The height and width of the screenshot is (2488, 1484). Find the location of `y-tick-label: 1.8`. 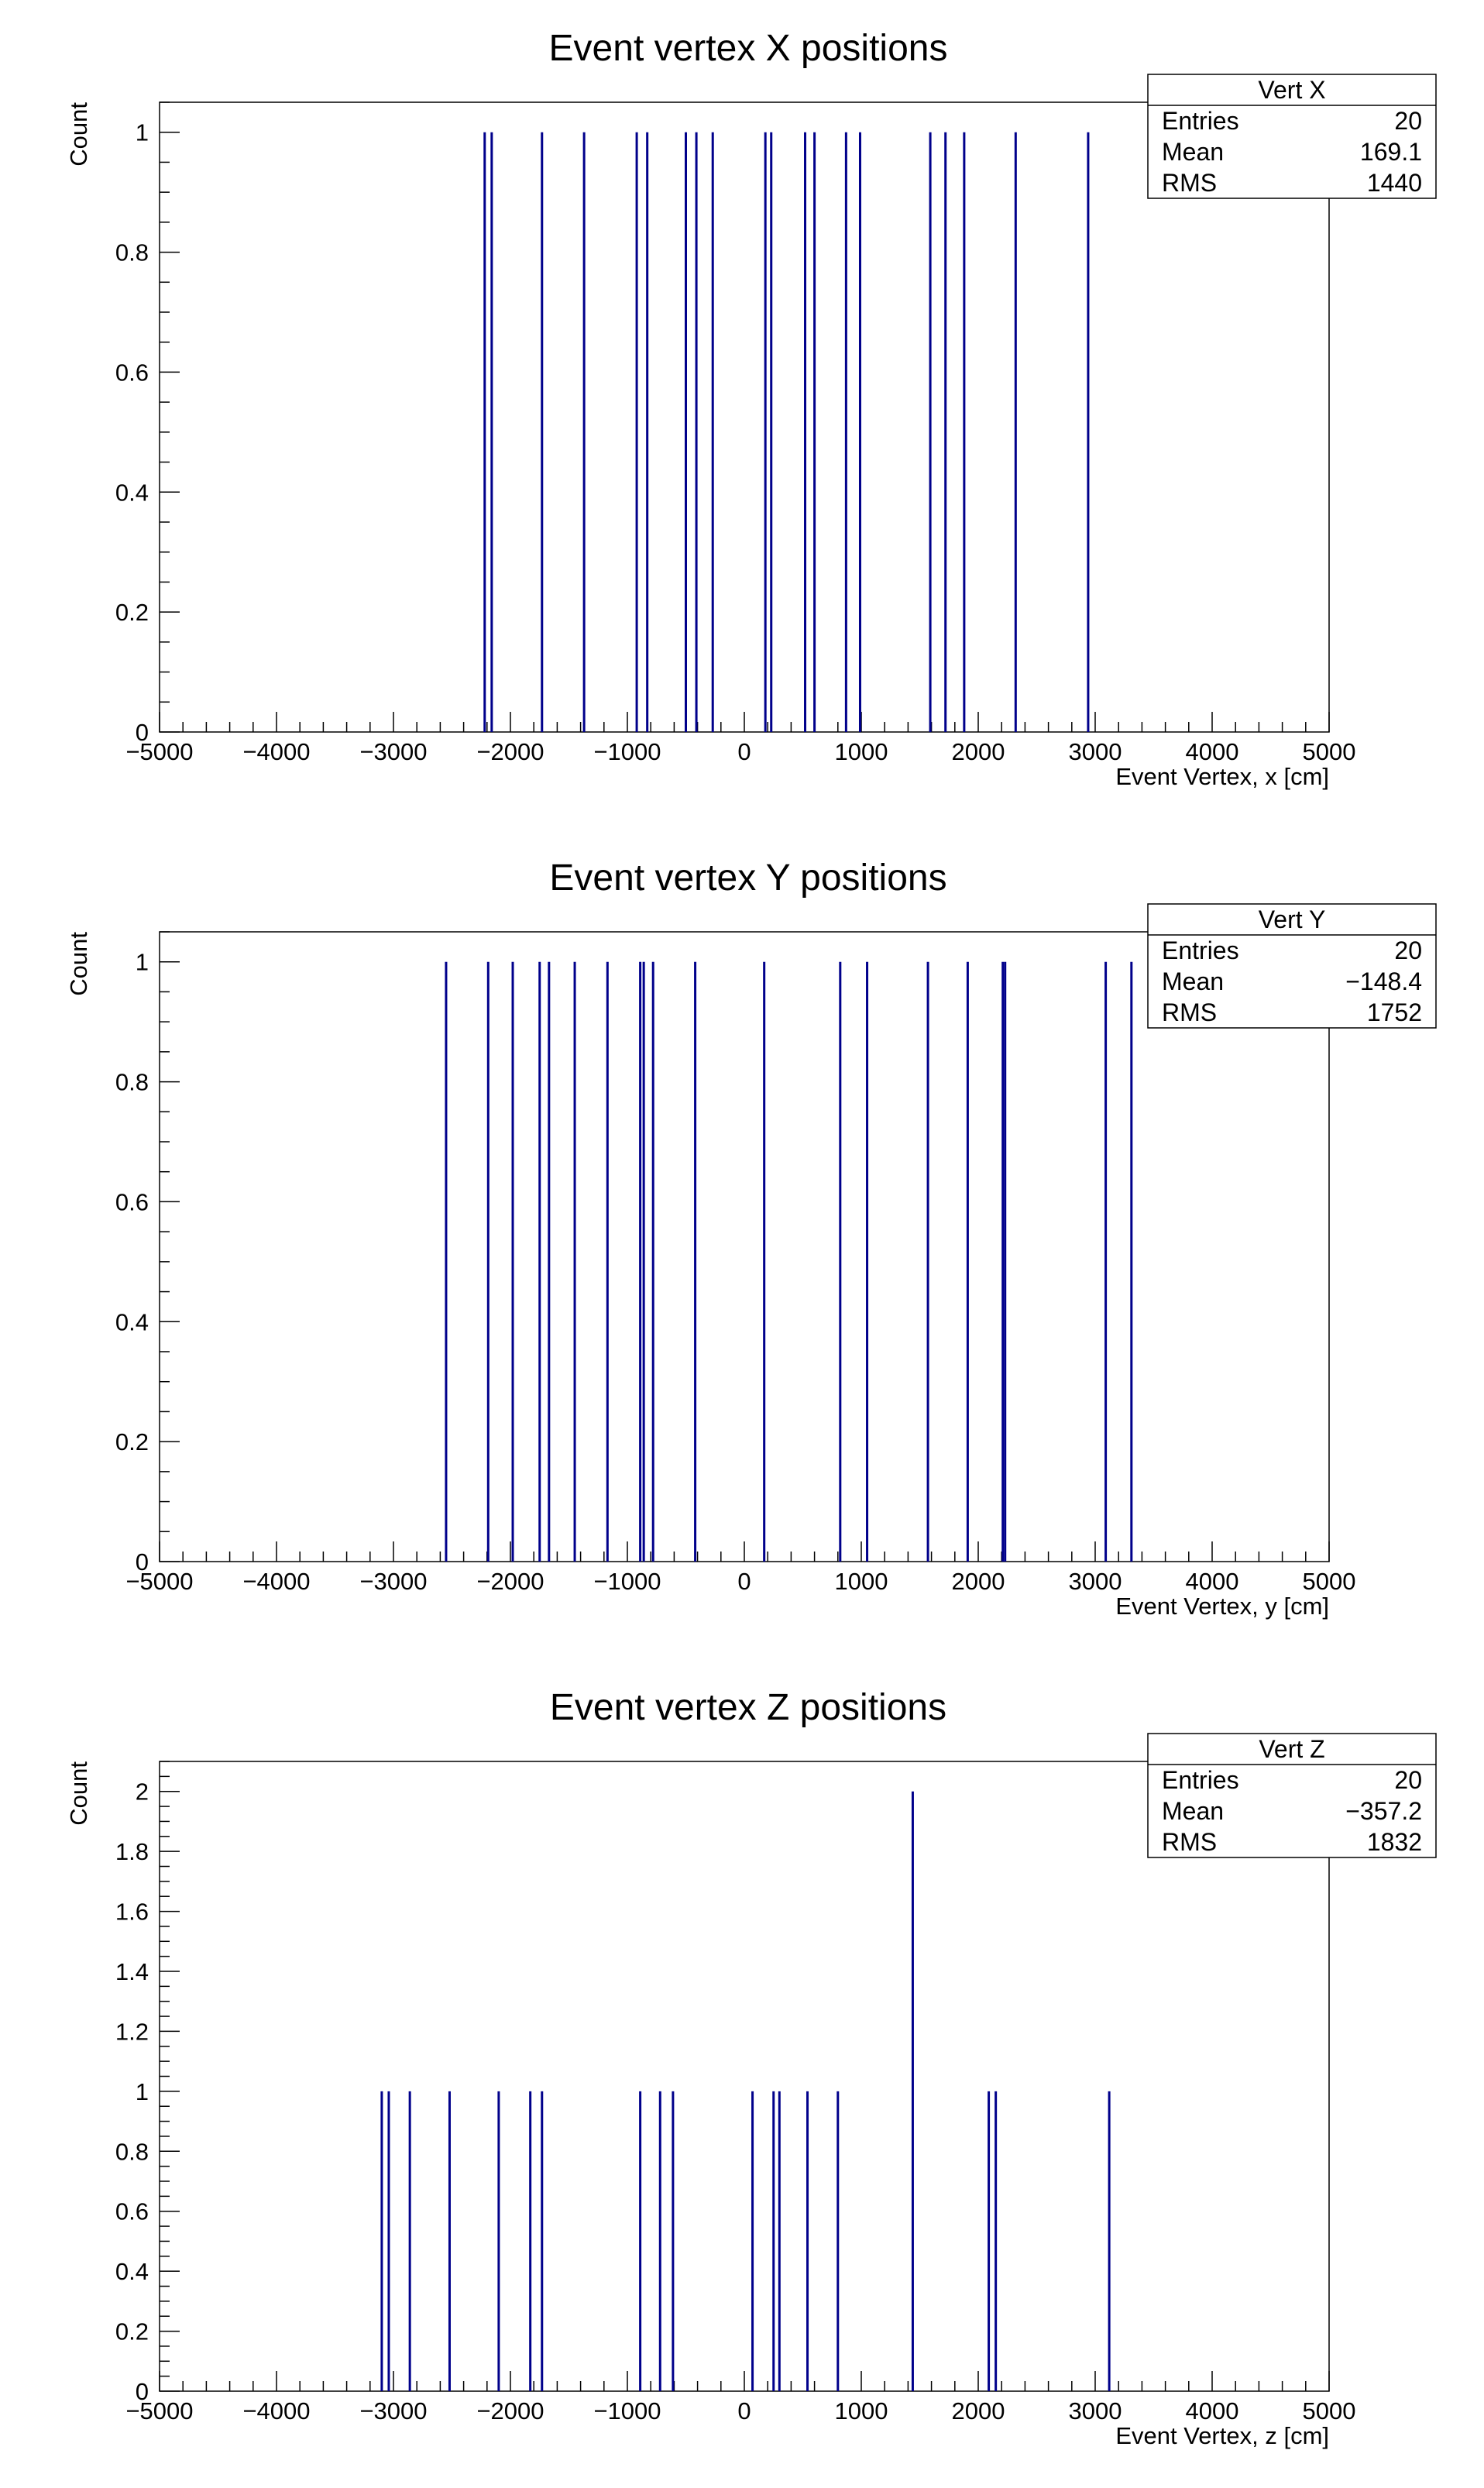

y-tick-label: 1.8 is located at coordinates (132, 1851).